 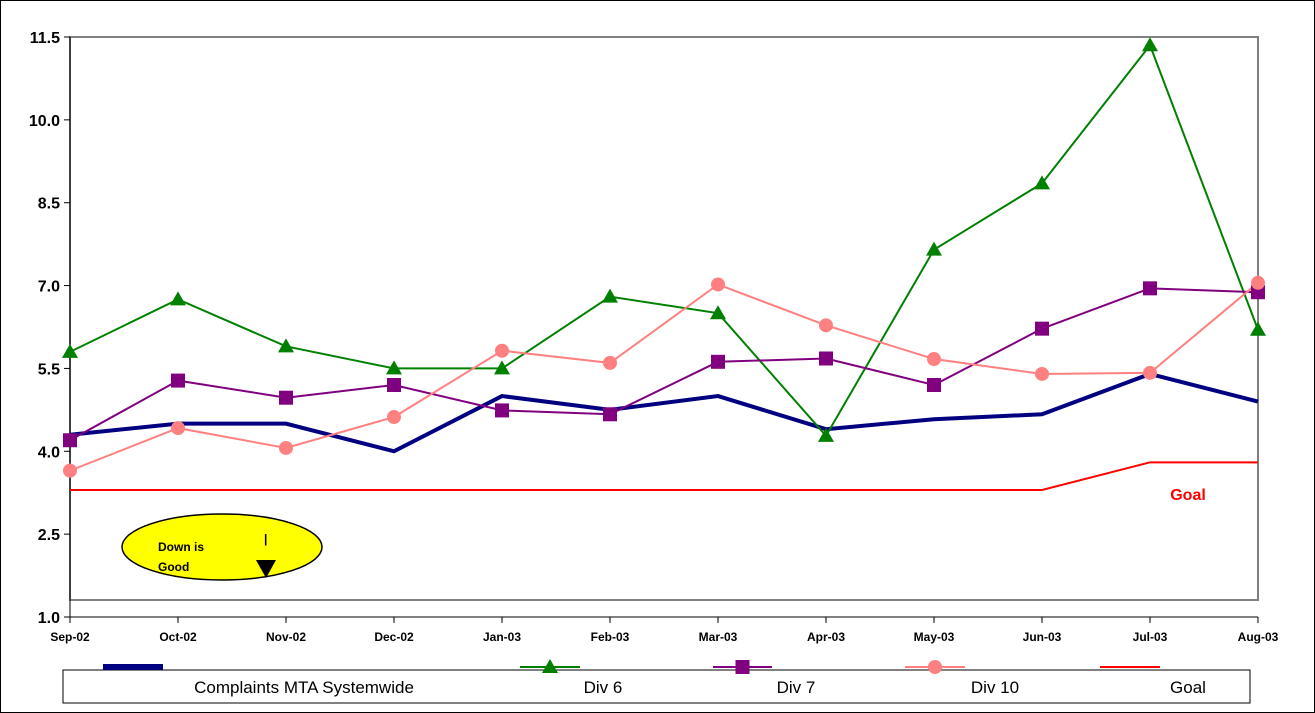 I want to click on legend-label-div-7: Div 7, so click(x=796, y=687).